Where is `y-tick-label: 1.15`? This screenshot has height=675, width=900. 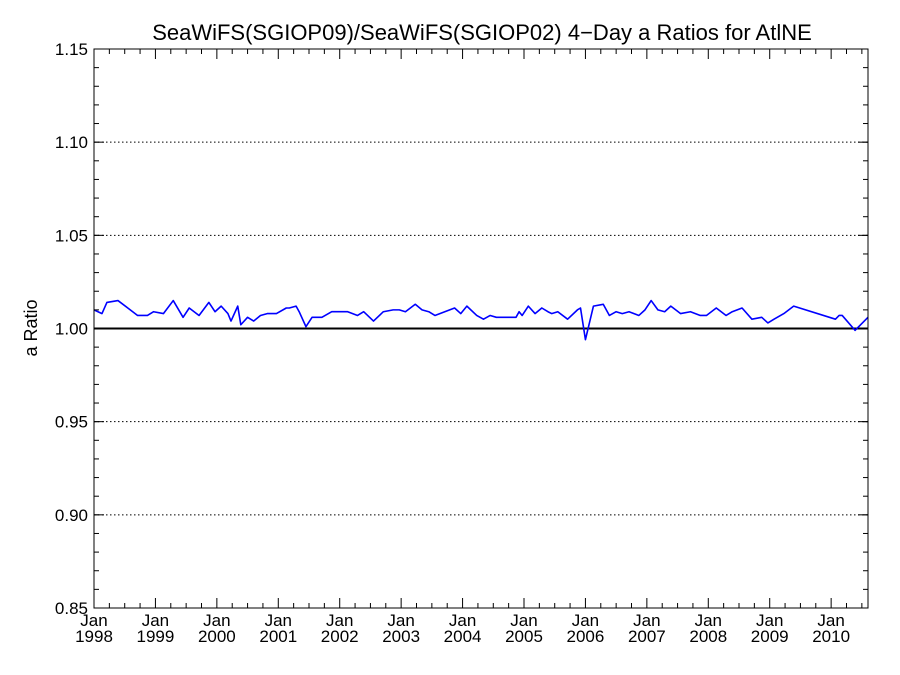 y-tick-label: 1.15 is located at coordinates (71, 49).